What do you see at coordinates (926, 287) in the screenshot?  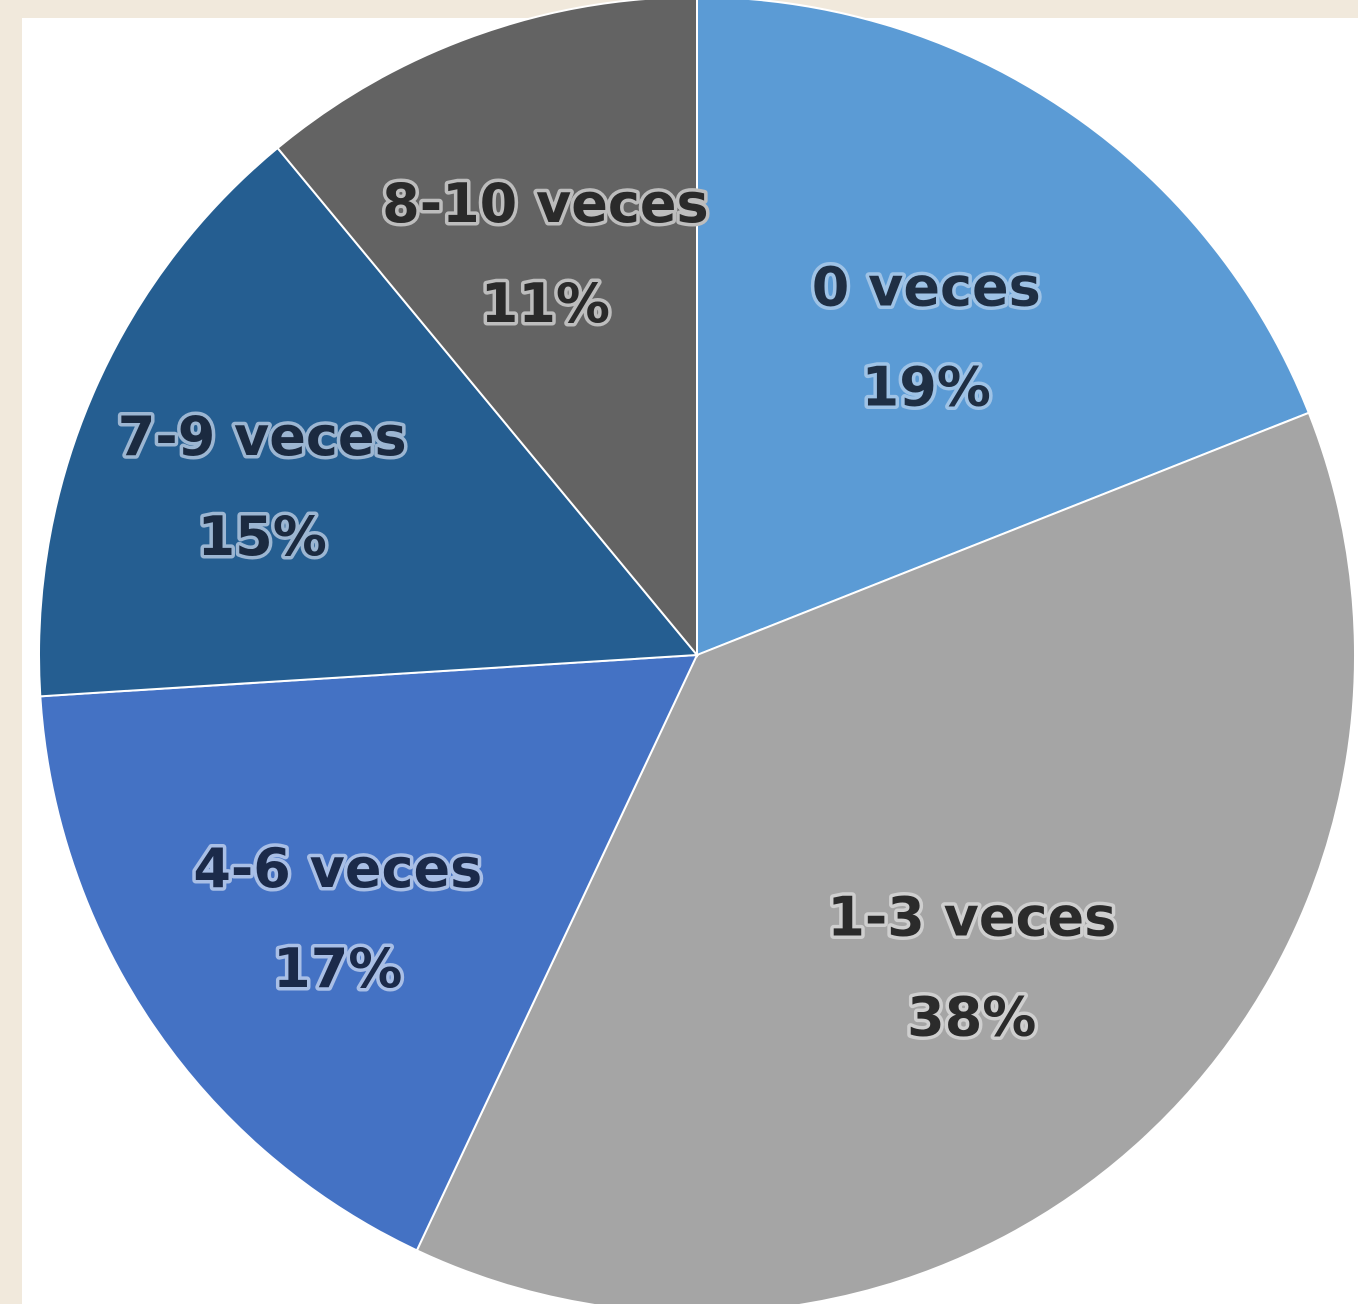 I see `slice-category-label: 0 veces` at bounding box center [926, 287].